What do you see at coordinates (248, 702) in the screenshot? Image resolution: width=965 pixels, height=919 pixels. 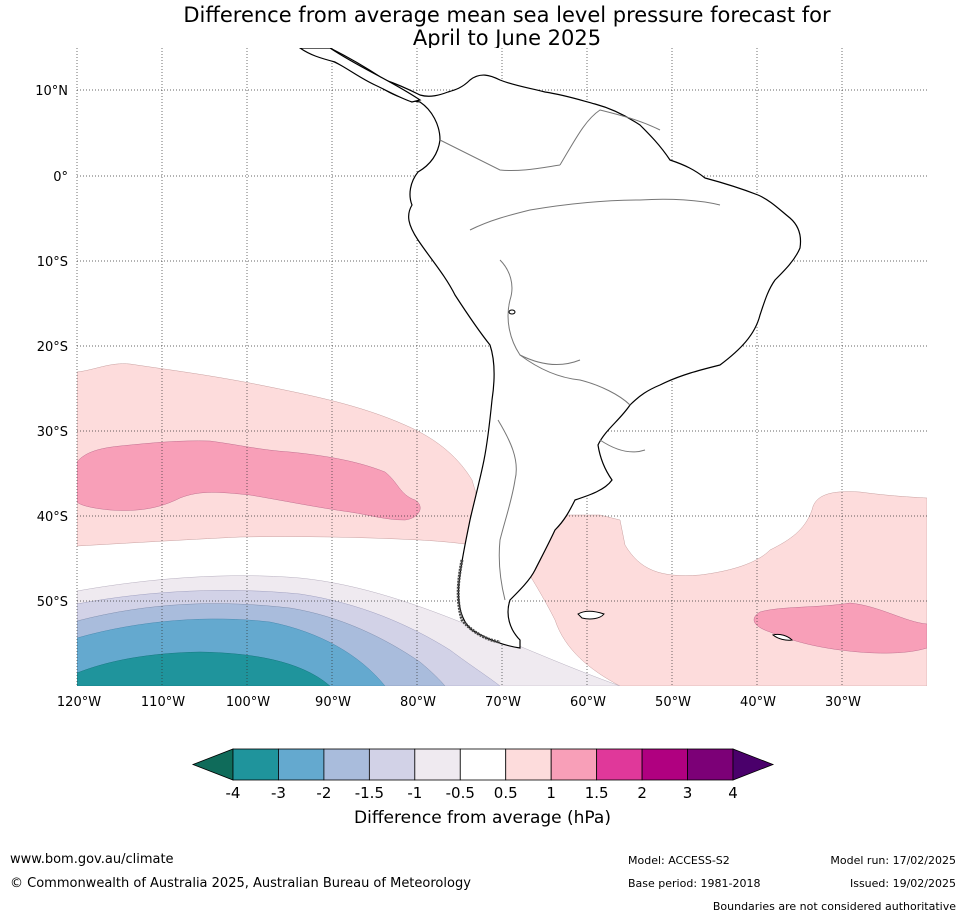 I see `lon-label-100w: 100°W` at bounding box center [248, 702].